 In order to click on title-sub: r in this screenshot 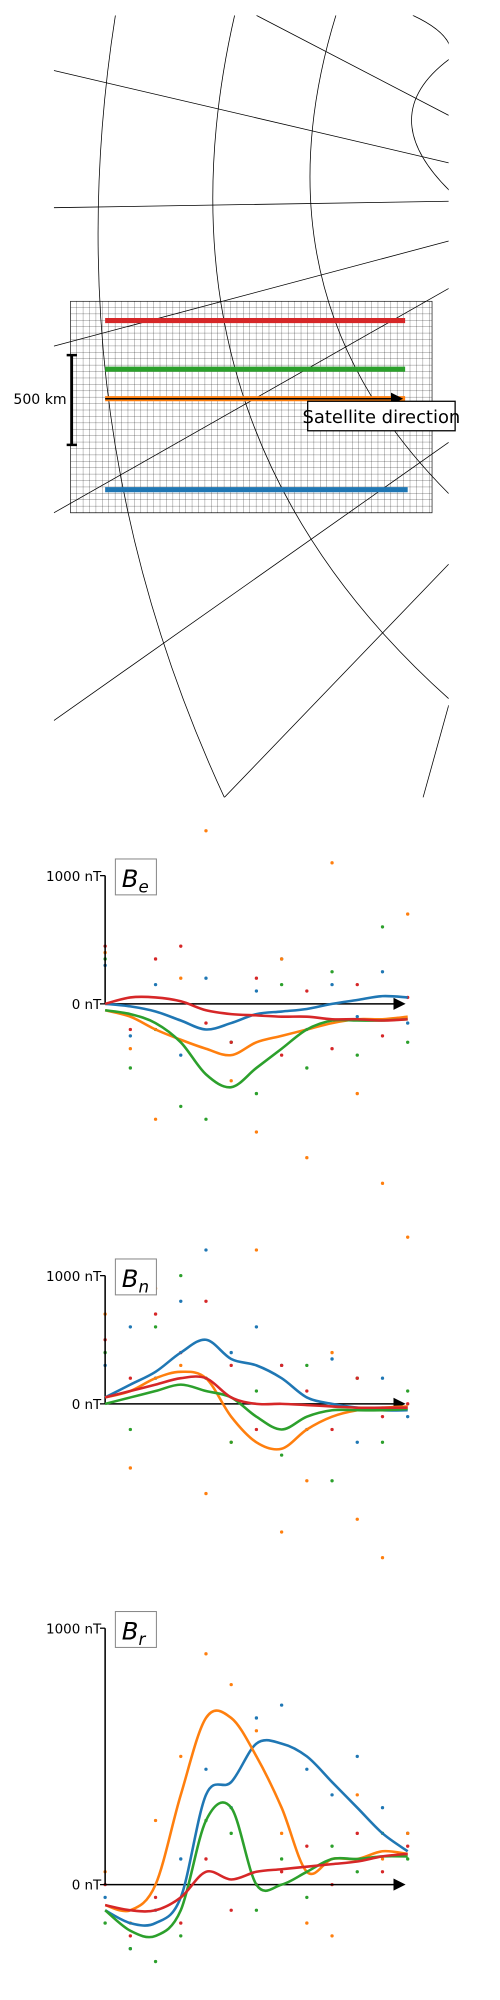, I will do `click(142, 1639)`.